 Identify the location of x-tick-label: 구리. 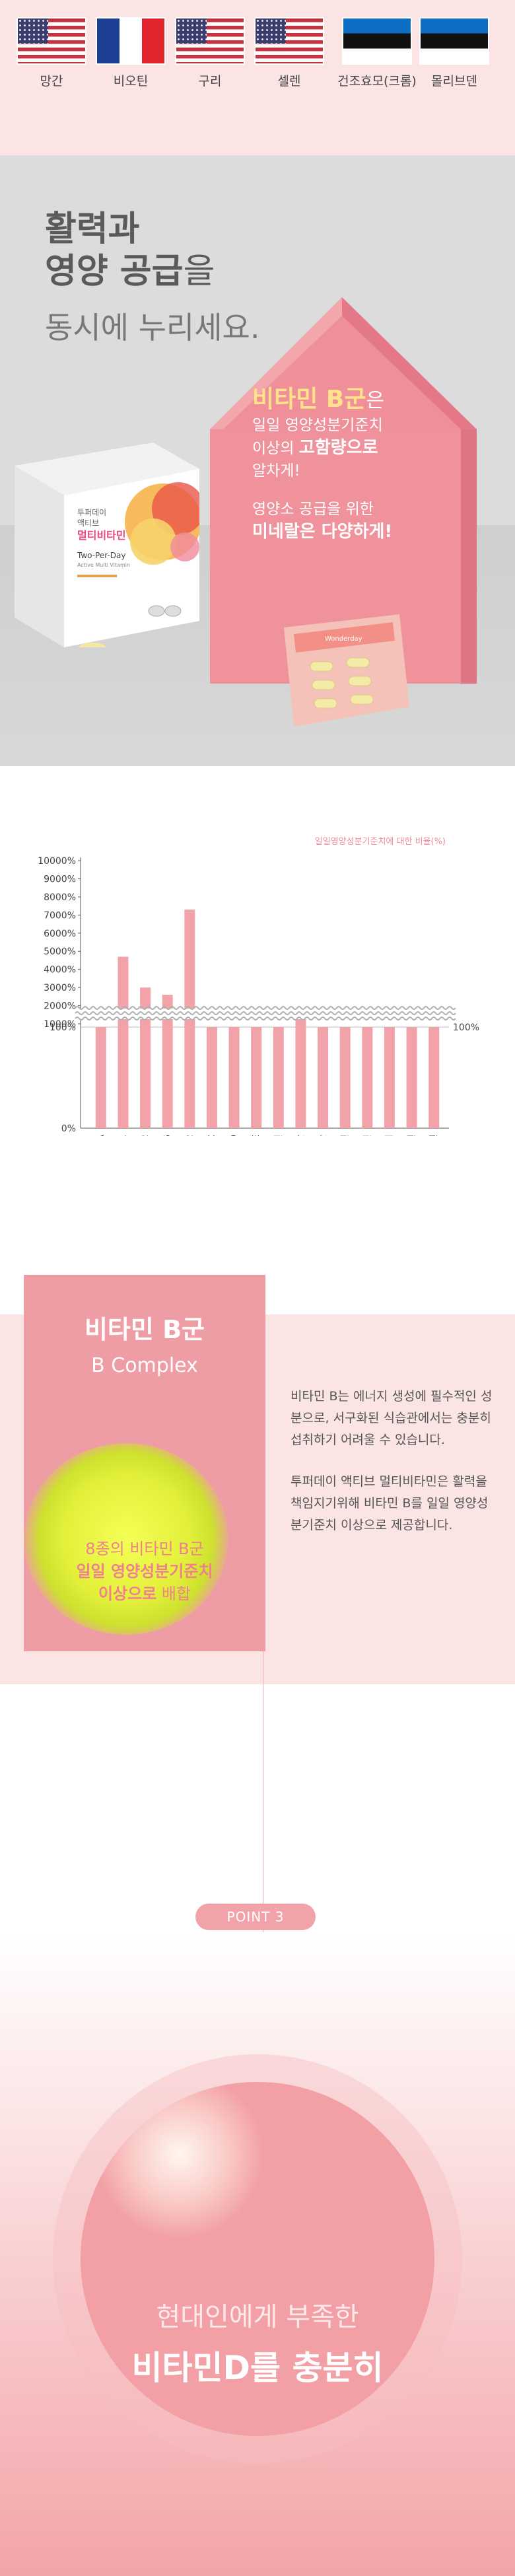
(390, 1136).